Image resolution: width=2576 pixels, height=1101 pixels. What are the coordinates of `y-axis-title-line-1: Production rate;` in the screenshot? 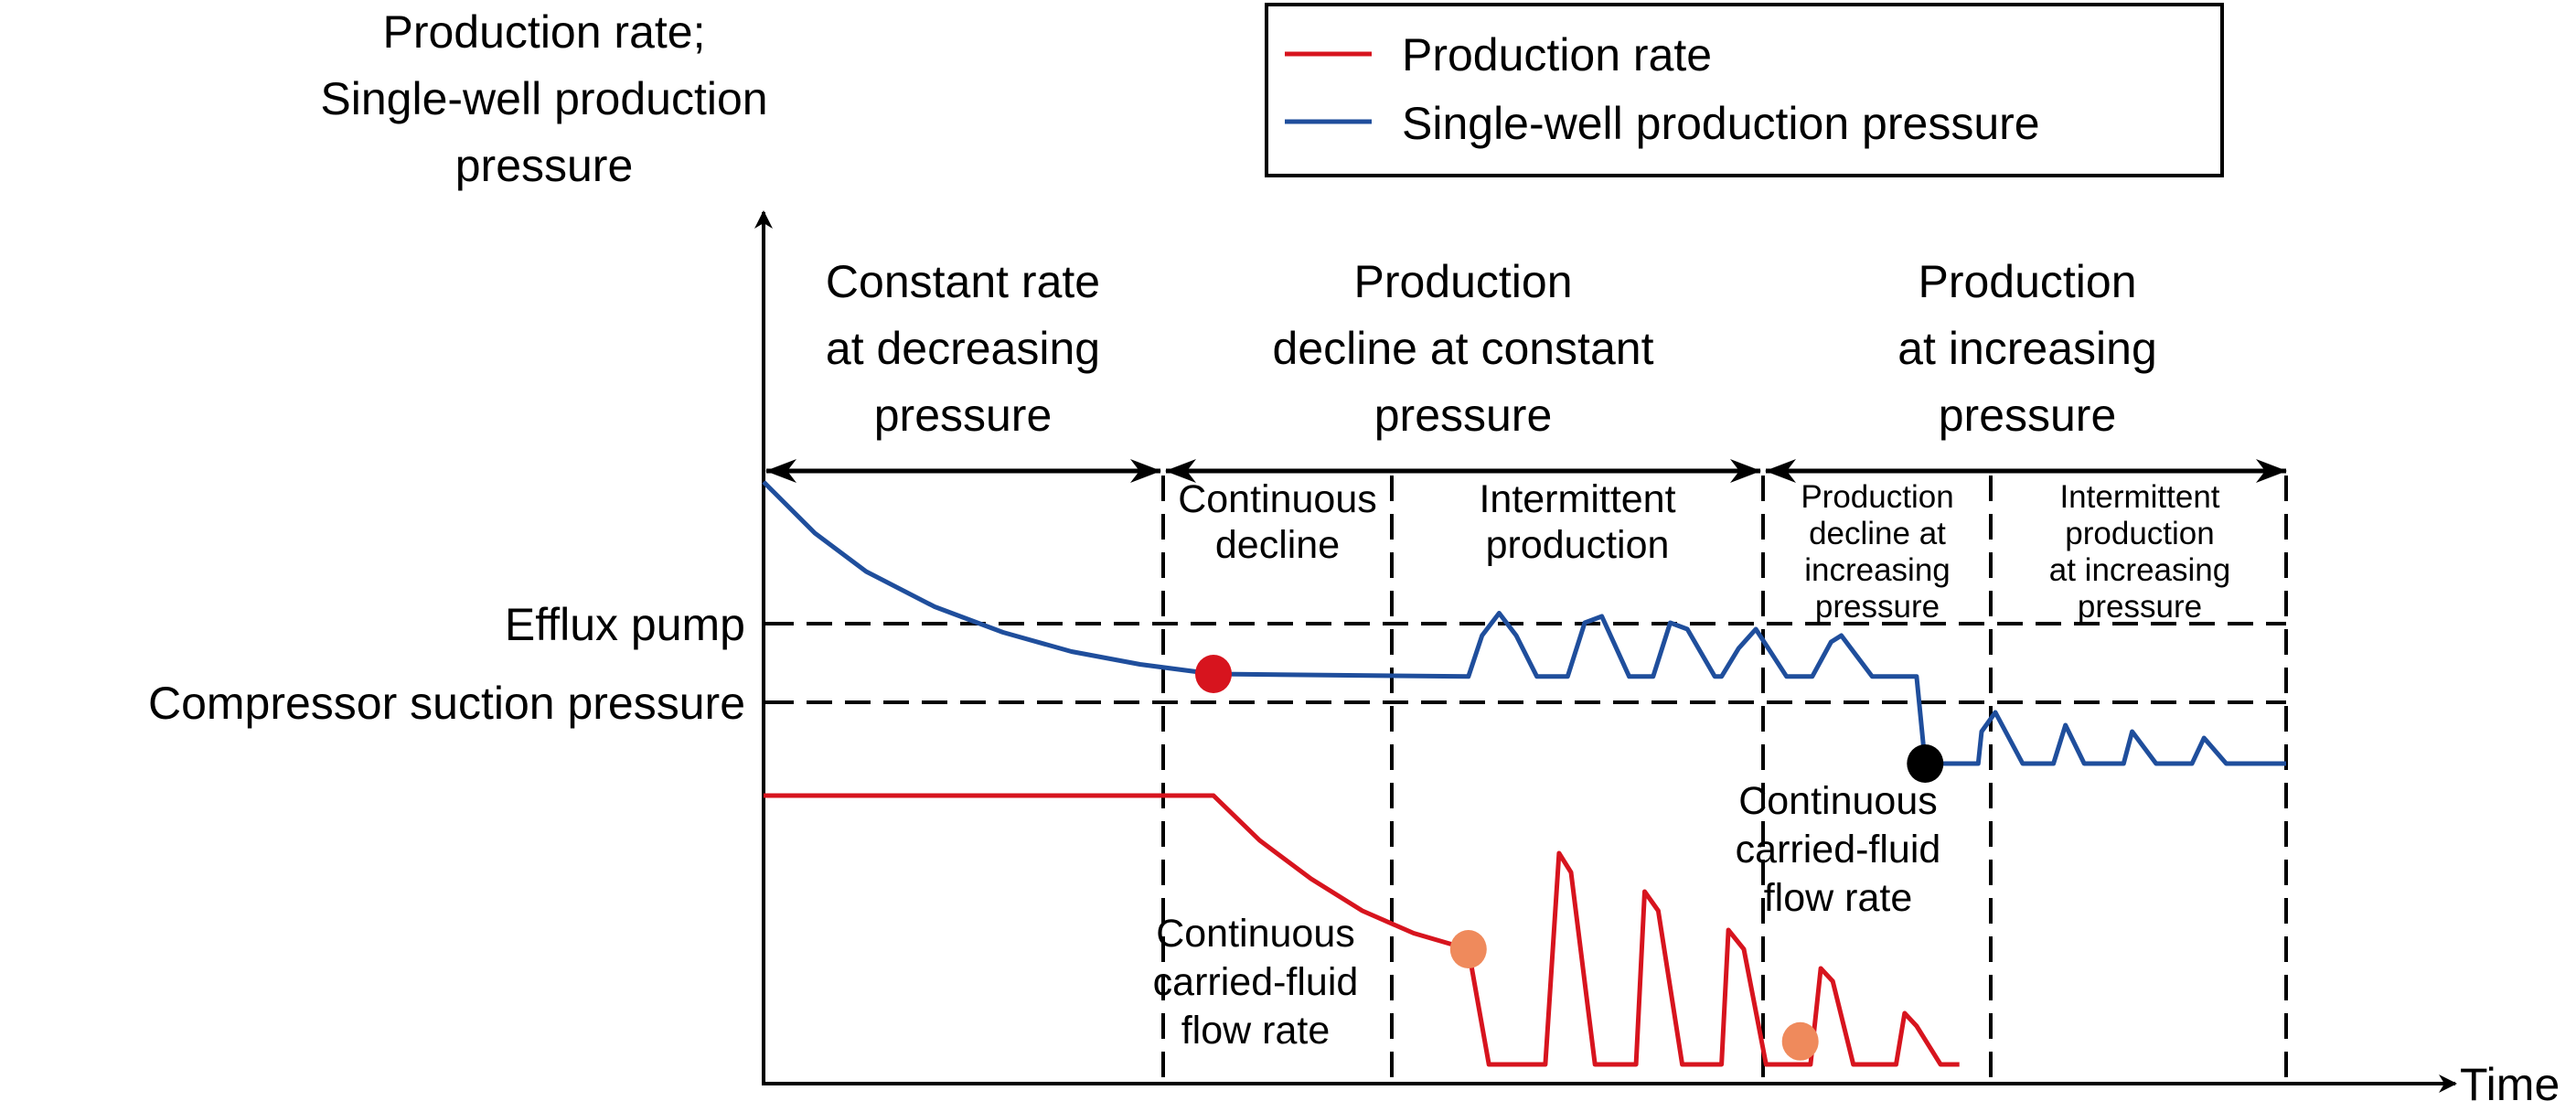 It's located at (544, 32).